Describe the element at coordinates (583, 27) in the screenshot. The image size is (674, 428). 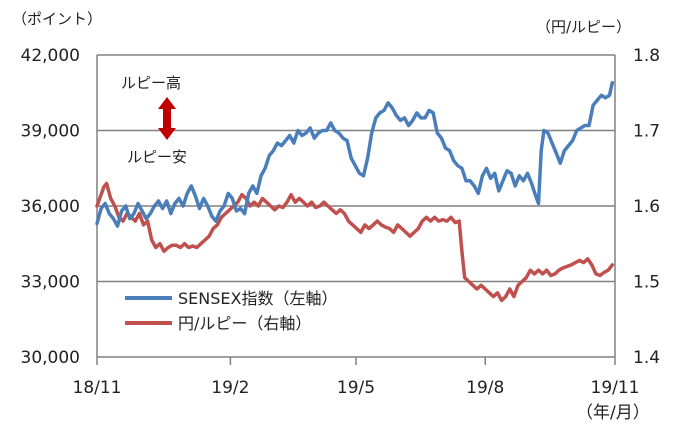
I see `right-axis-unit: （円/ルピー）` at that location.